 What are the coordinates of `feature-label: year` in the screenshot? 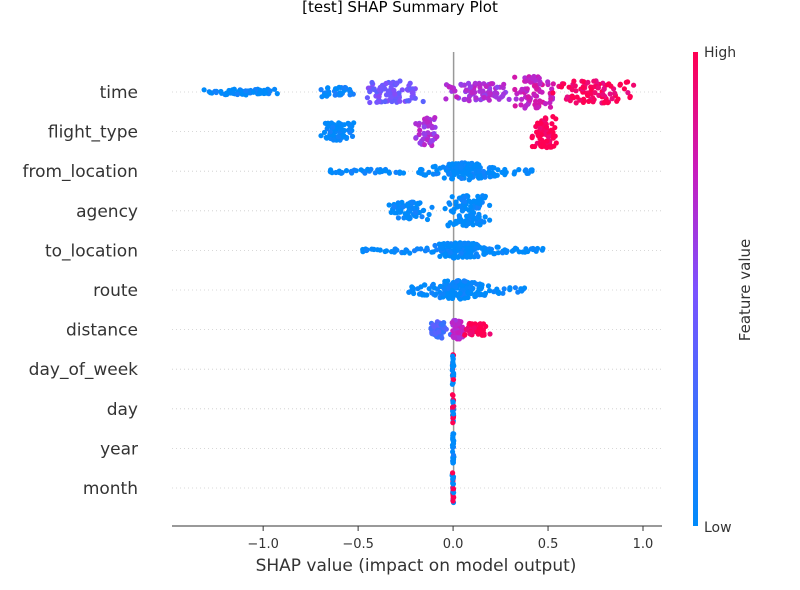 It's located at (119, 449).